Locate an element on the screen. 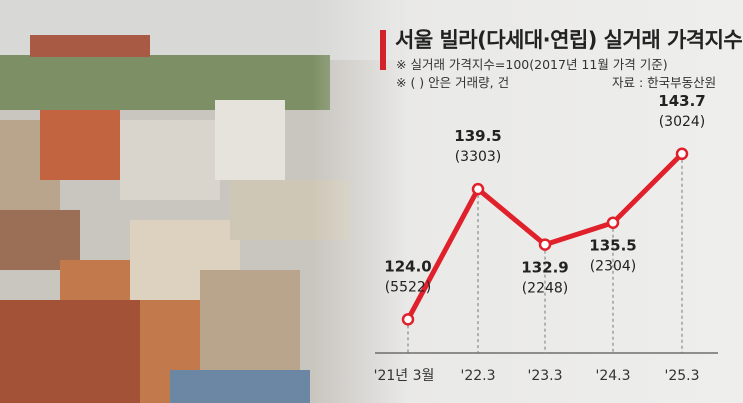 The height and width of the screenshot is (403, 743). volume-label: (3303) is located at coordinates (478, 157).